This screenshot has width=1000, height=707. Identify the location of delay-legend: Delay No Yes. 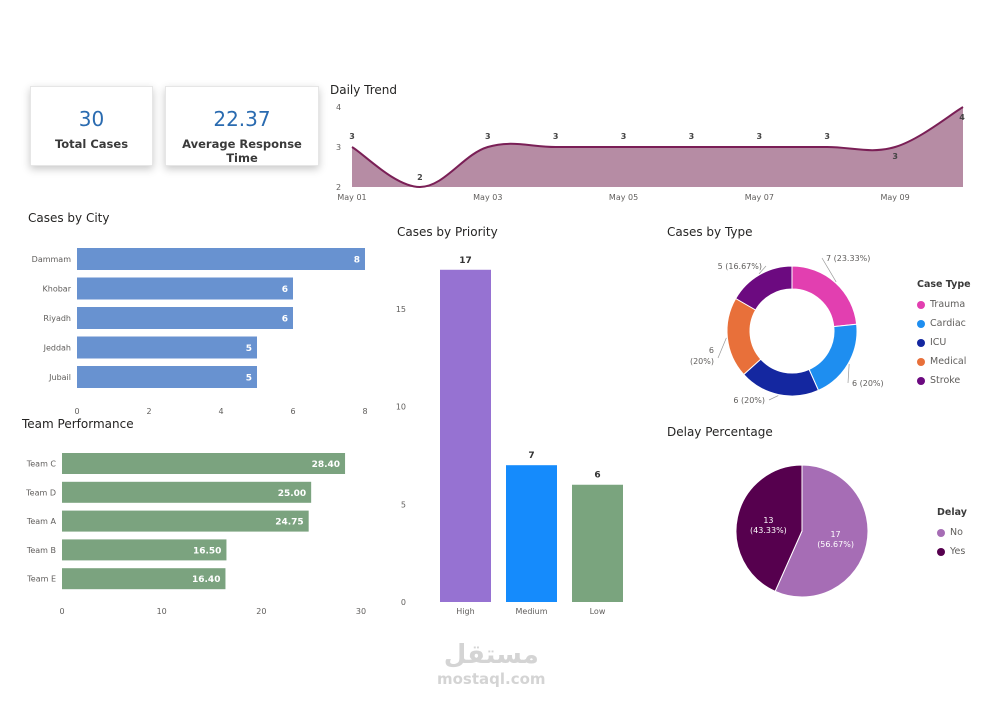
(952, 534).